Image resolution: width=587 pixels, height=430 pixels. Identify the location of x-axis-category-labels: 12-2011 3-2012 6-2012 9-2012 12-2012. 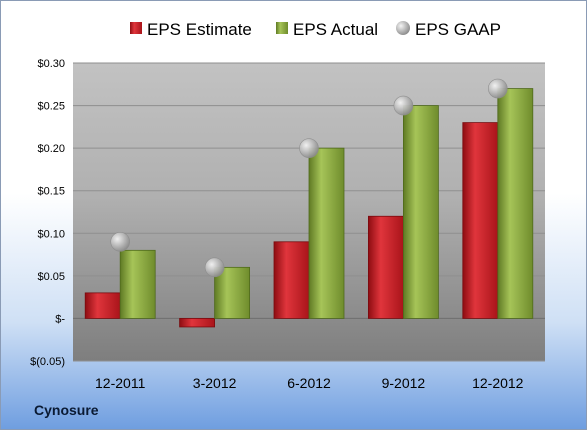
(309, 383).